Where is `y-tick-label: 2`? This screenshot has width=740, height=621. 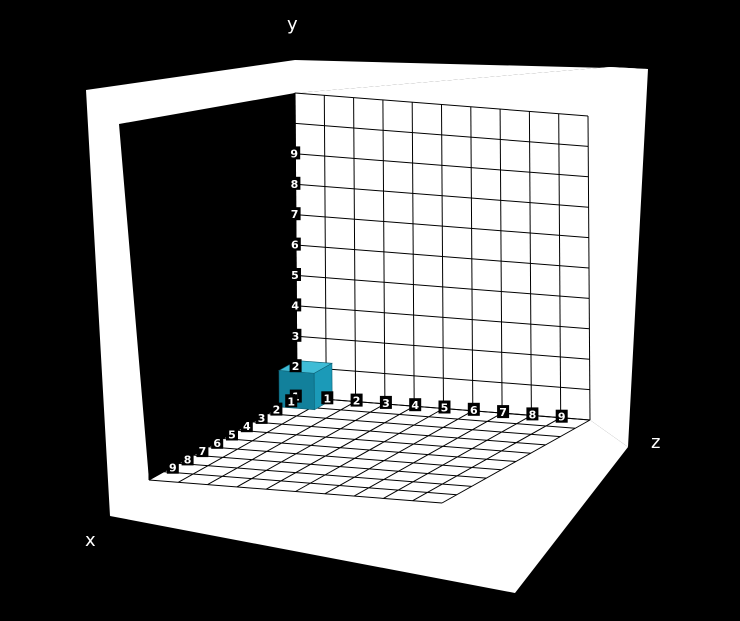
y-tick-label: 2 is located at coordinates (295, 366).